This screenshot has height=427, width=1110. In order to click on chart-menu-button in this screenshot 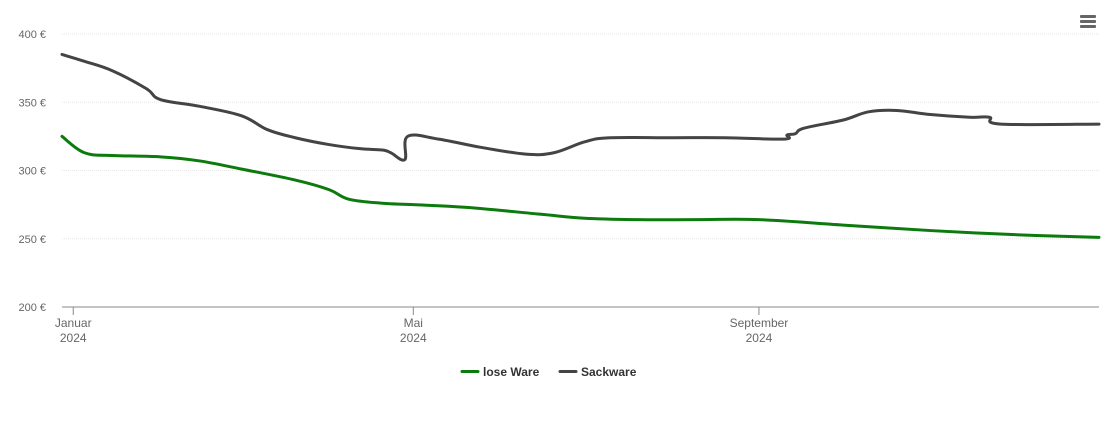, I will do `click(1088, 21)`.